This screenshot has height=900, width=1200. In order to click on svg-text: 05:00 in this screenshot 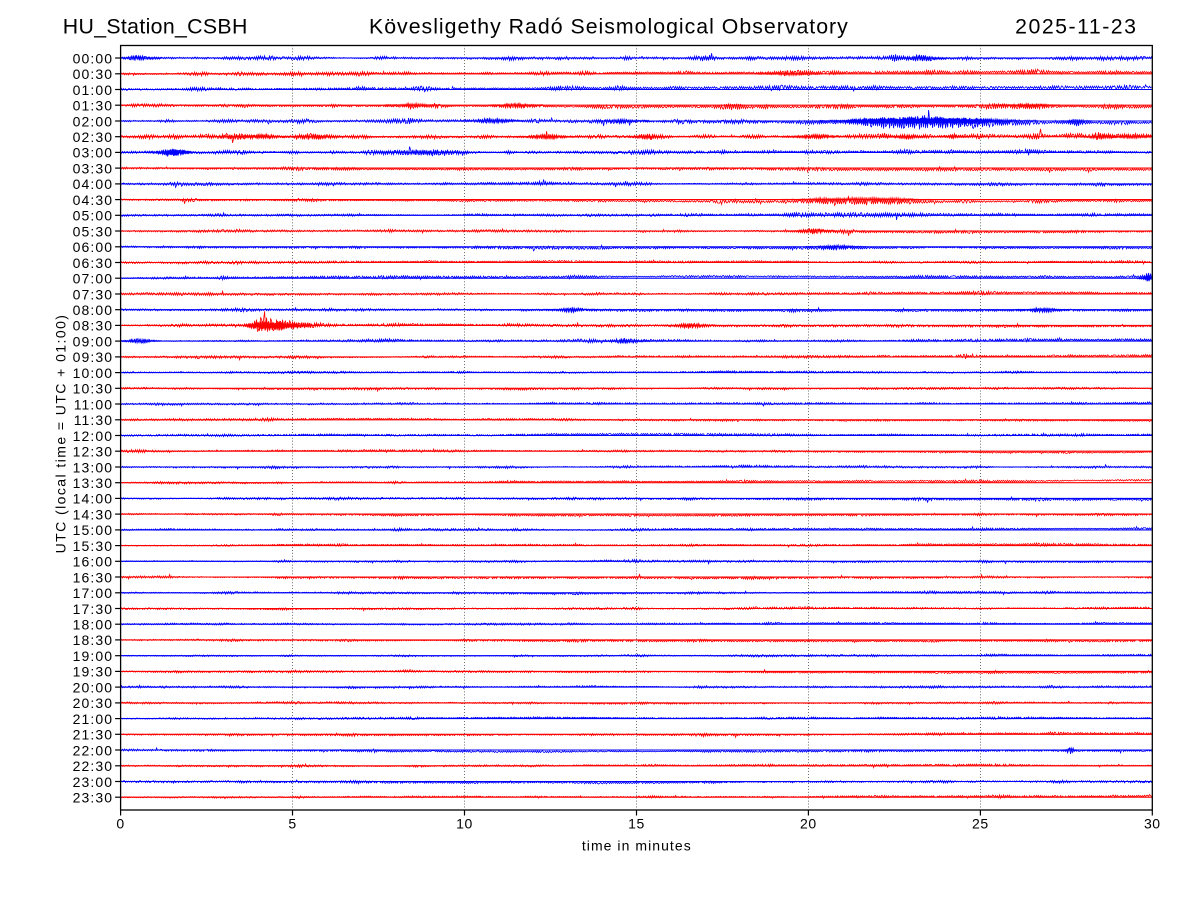, I will do `click(93, 216)`.